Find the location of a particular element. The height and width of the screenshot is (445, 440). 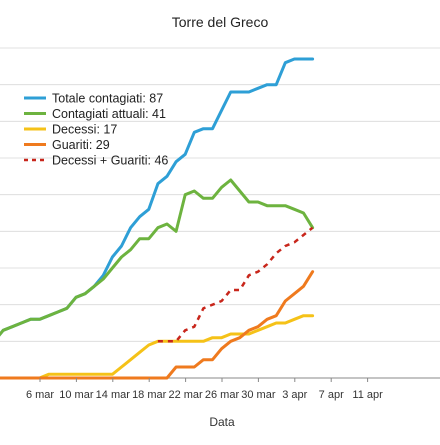

x-tick-label: 7 apr is located at coordinates (331, 395).